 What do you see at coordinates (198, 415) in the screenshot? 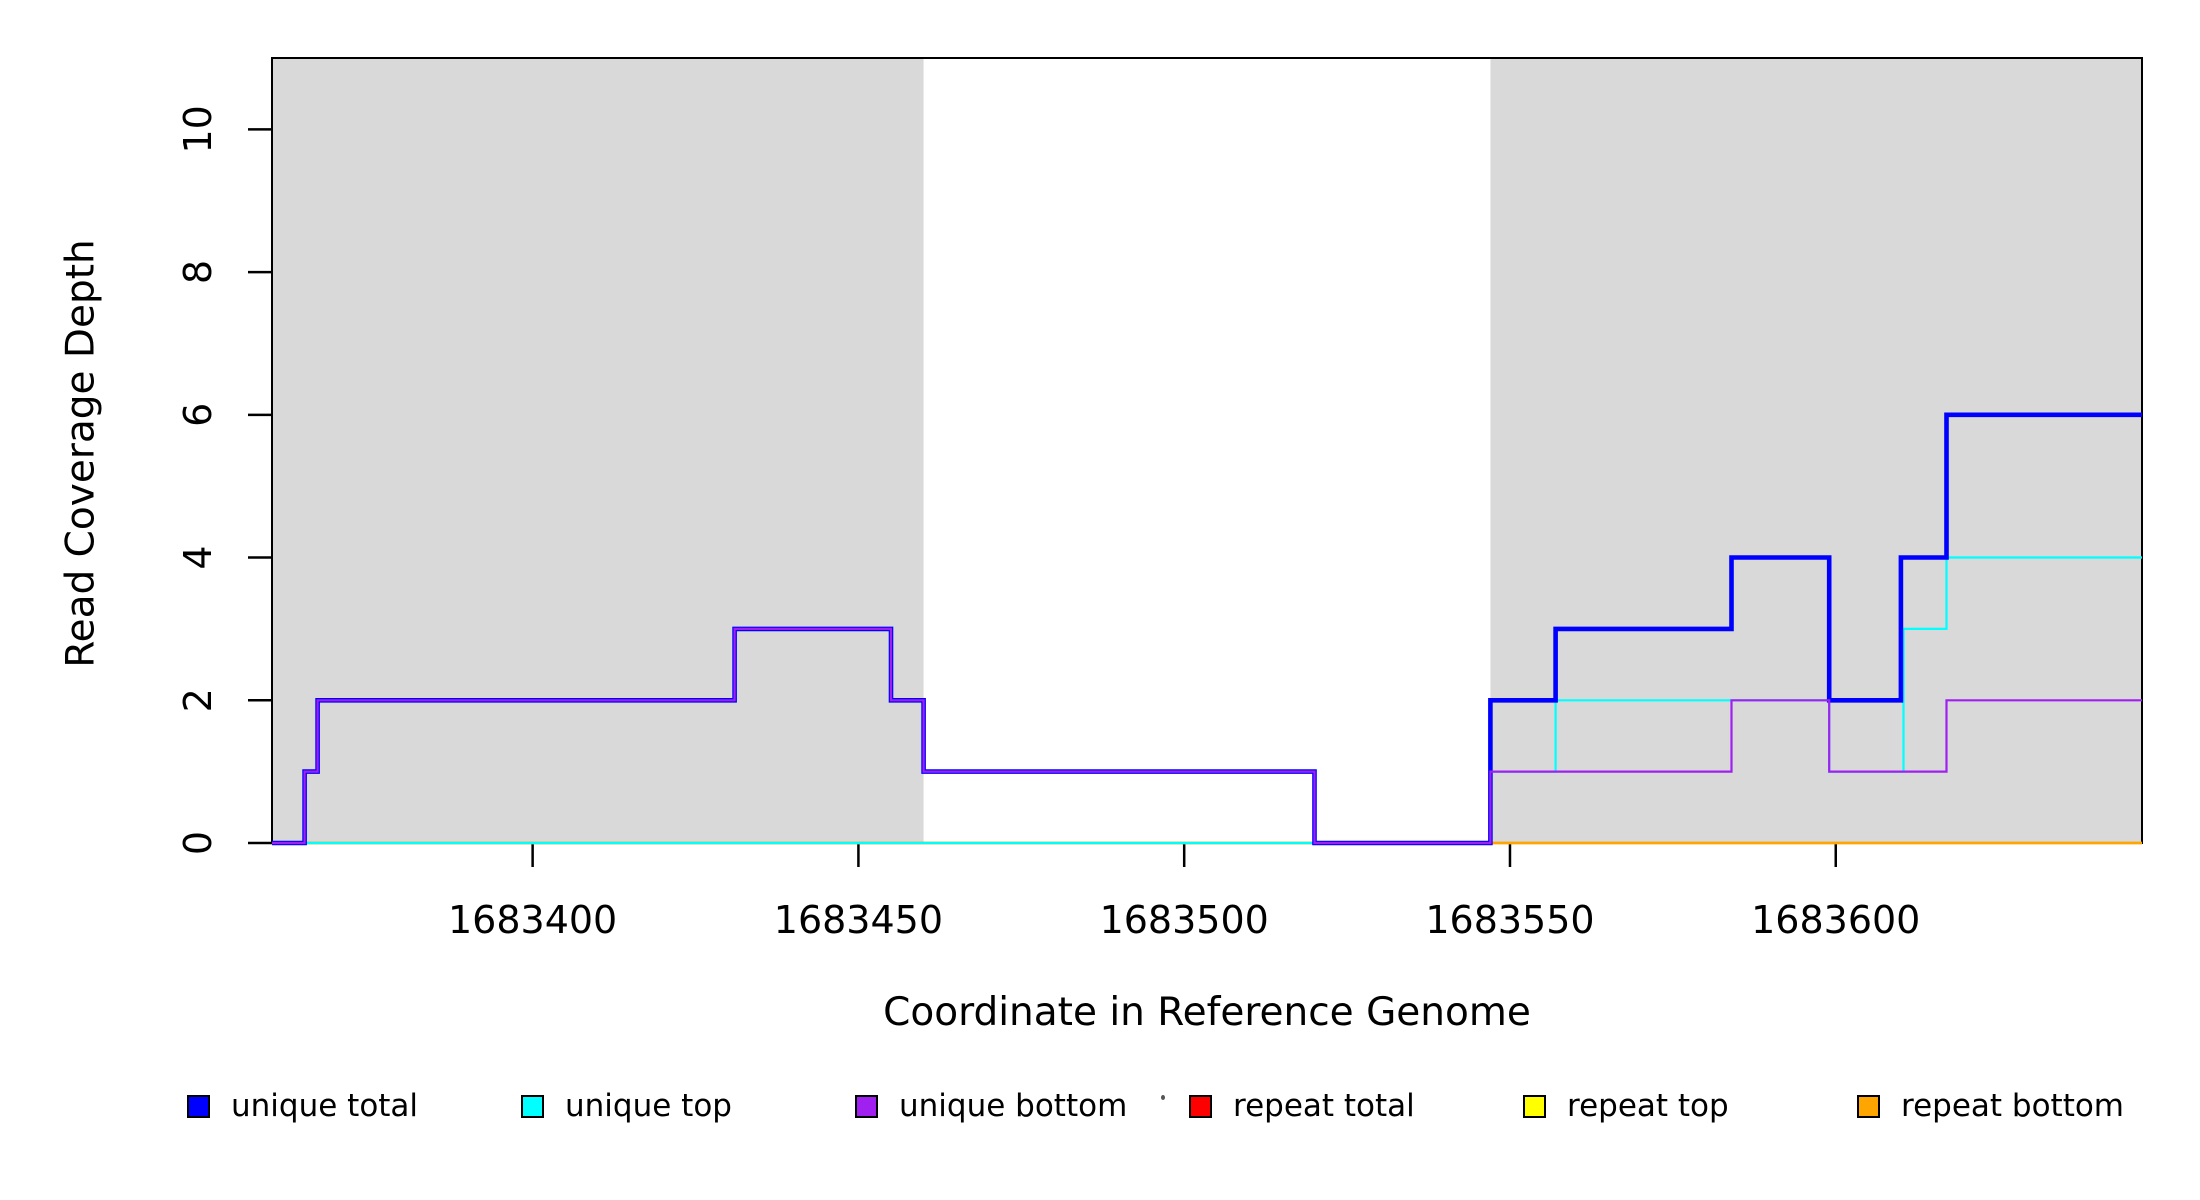
I see `y-tick-label: 6` at bounding box center [198, 415].